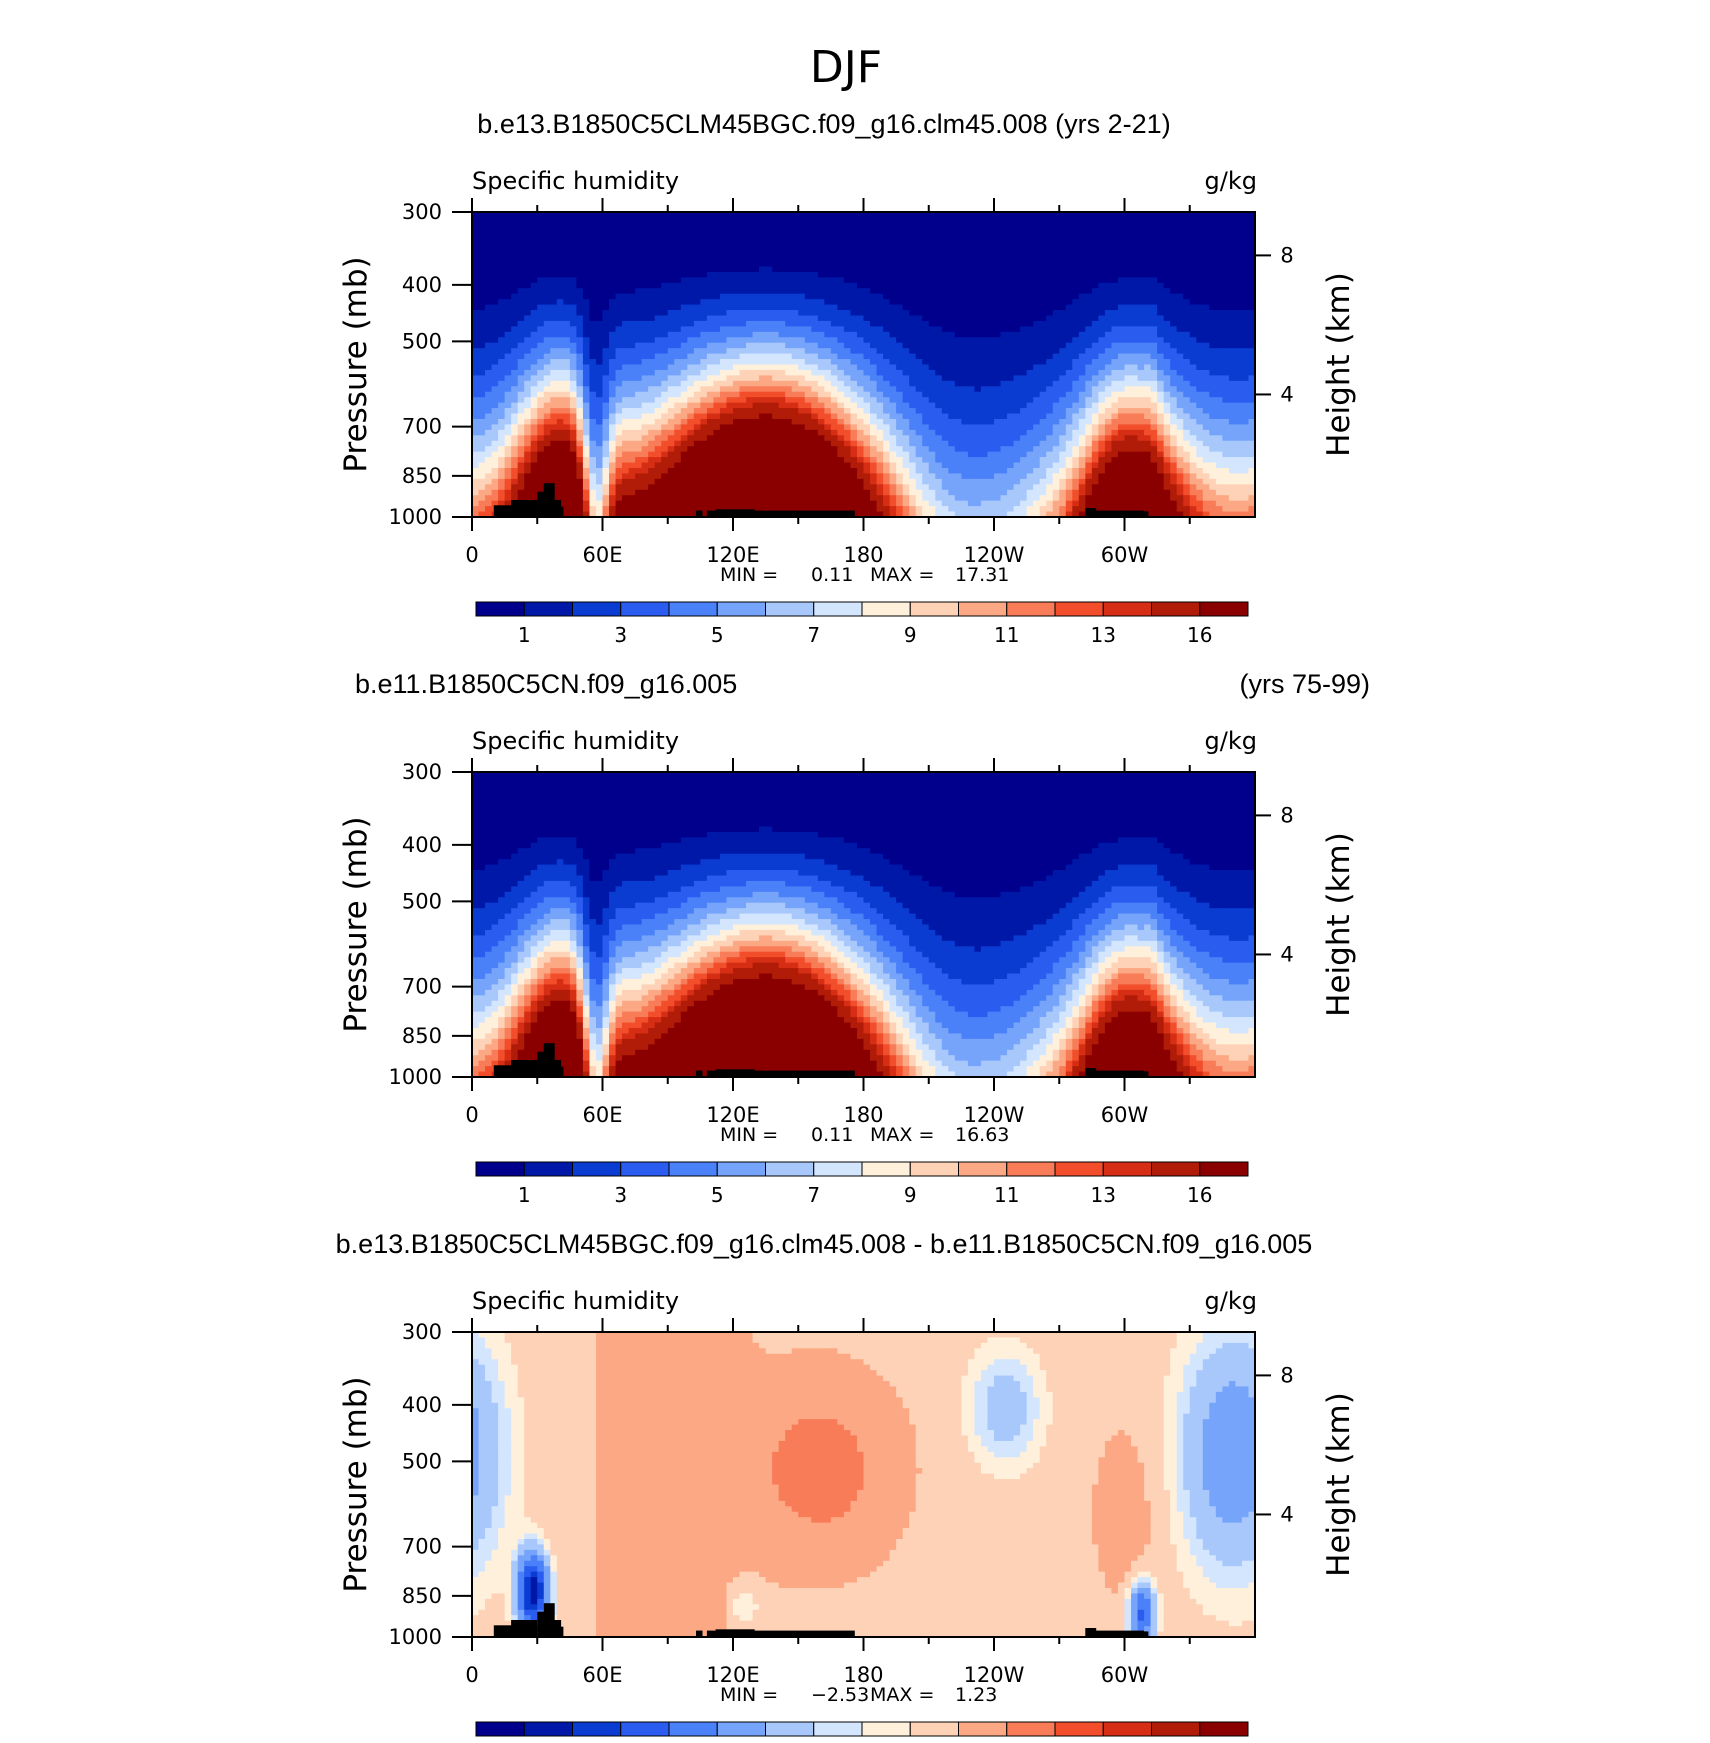  What do you see at coordinates (422, 1596) in the screenshot?
I see `y-tick-label: 850` at bounding box center [422, 1596].